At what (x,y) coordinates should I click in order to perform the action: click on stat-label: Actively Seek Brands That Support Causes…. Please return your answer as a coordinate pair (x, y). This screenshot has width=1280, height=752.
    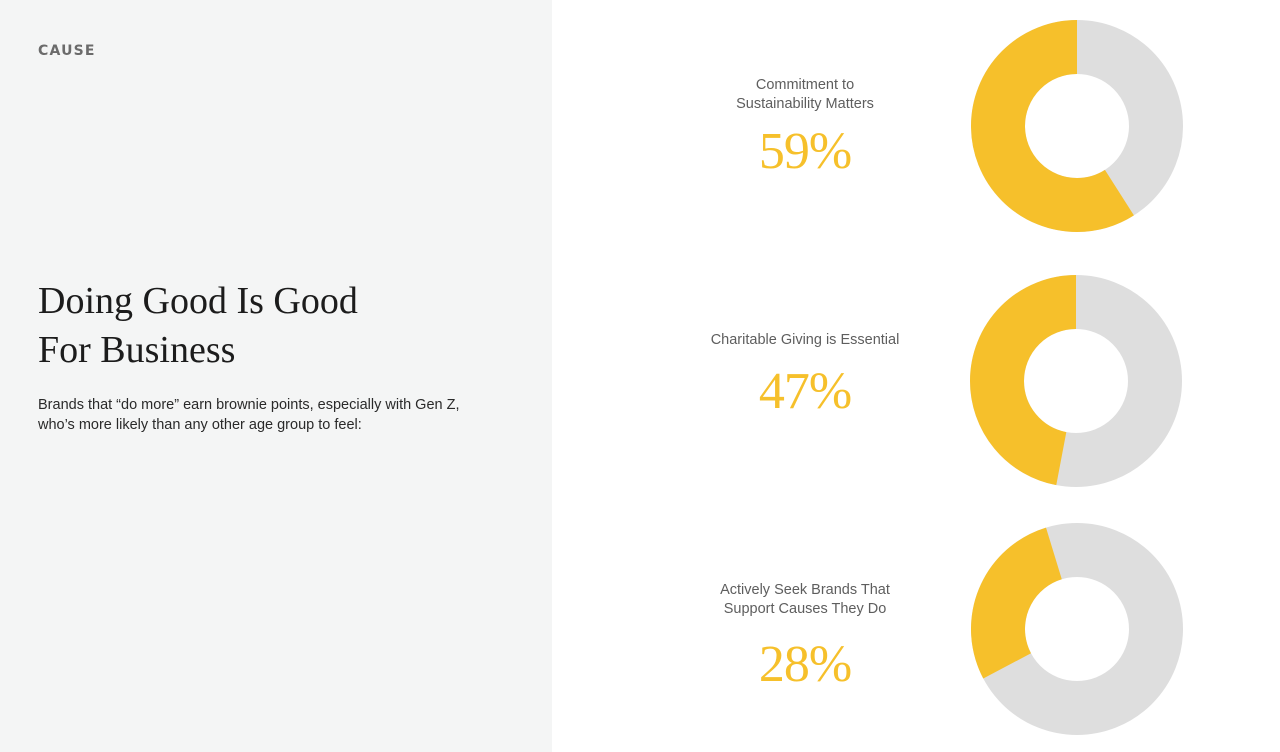
    Looking at the image, I should click on (805, 600).